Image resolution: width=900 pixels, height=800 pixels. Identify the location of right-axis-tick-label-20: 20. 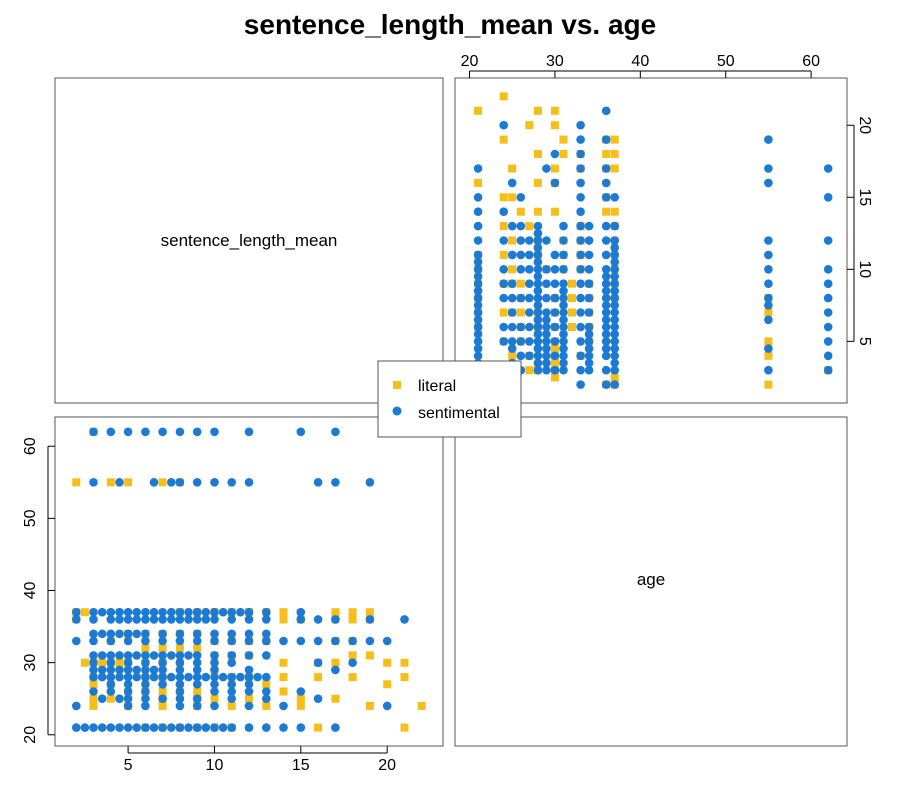
(864, 125).